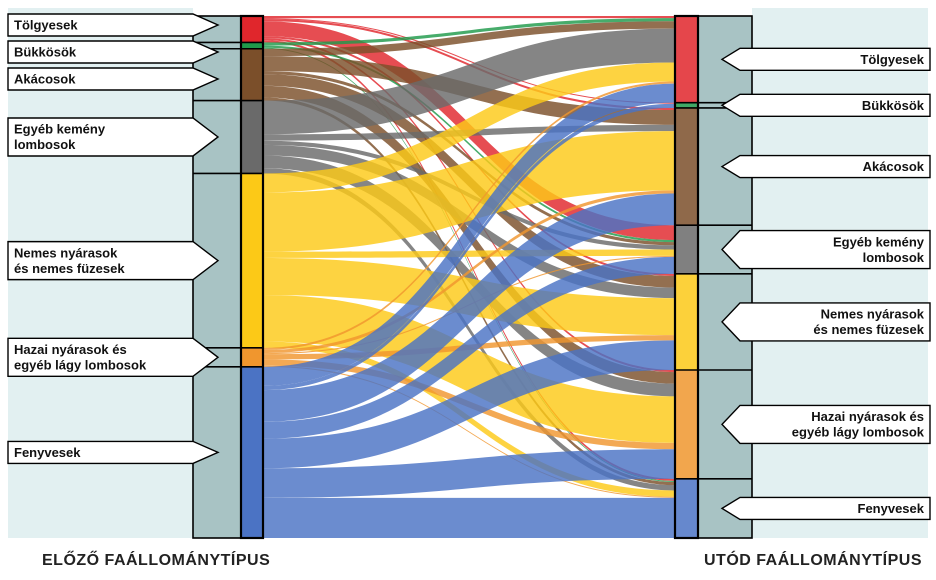 The height and width of the screenshot is (580, 936). Describe the element at coordinates (469, 473) in the screenshot. I see `flow-fenyvesek-to-hazai-nyarasok-es-egyeb-lagy-lombosok` at that location.